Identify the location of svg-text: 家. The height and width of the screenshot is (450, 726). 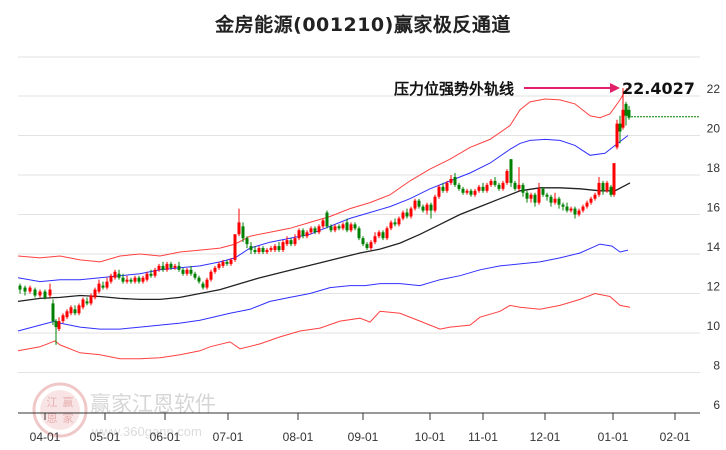
(68, 418).